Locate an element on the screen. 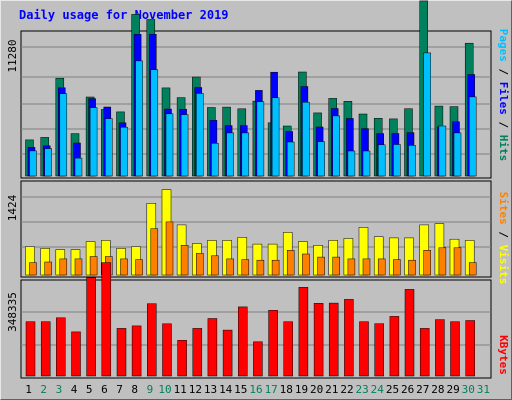 The width and height of the screenshot is (512, 400). legend-part: Pages is located at coordinates (503, 45).